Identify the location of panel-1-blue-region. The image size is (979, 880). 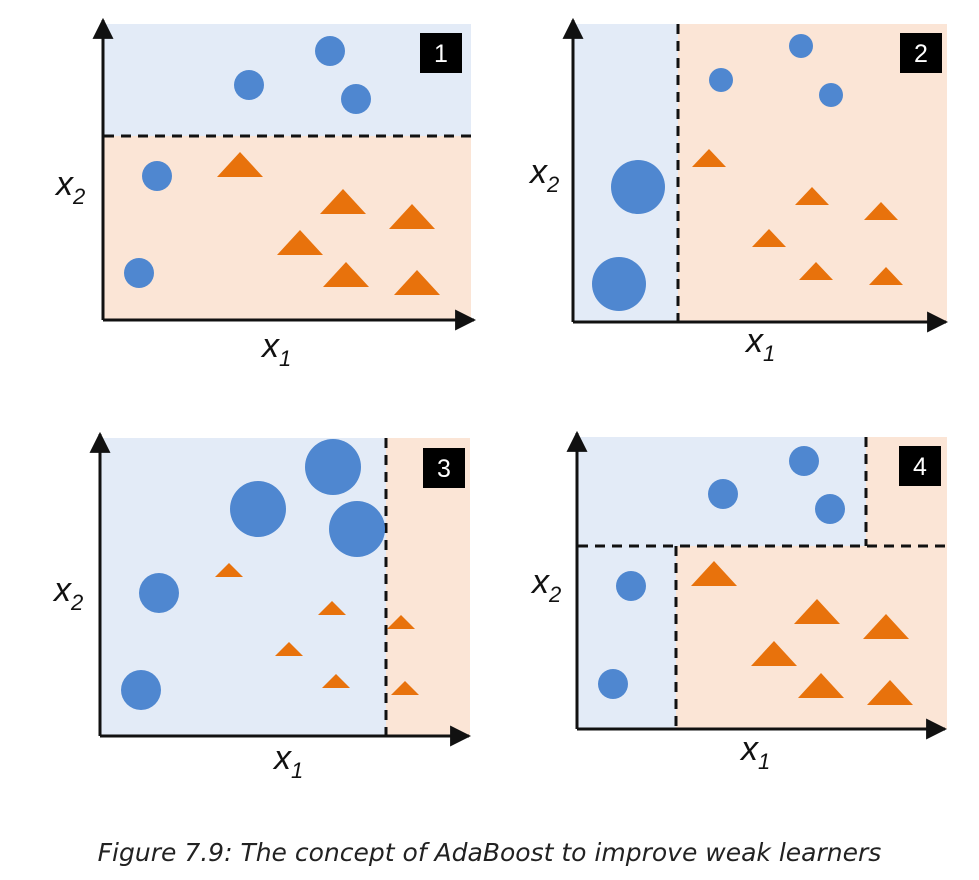
(287, 80).